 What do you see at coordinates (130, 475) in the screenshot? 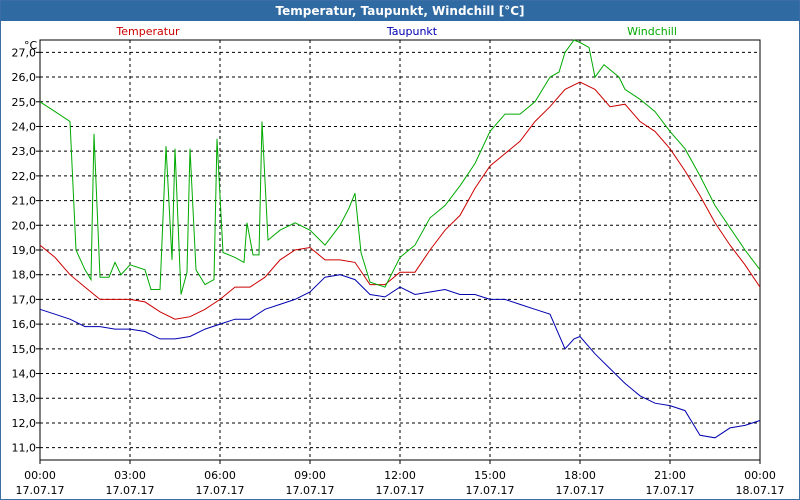
I see `x-tick-time-label: 03:00` at bounding box center [130, 475].